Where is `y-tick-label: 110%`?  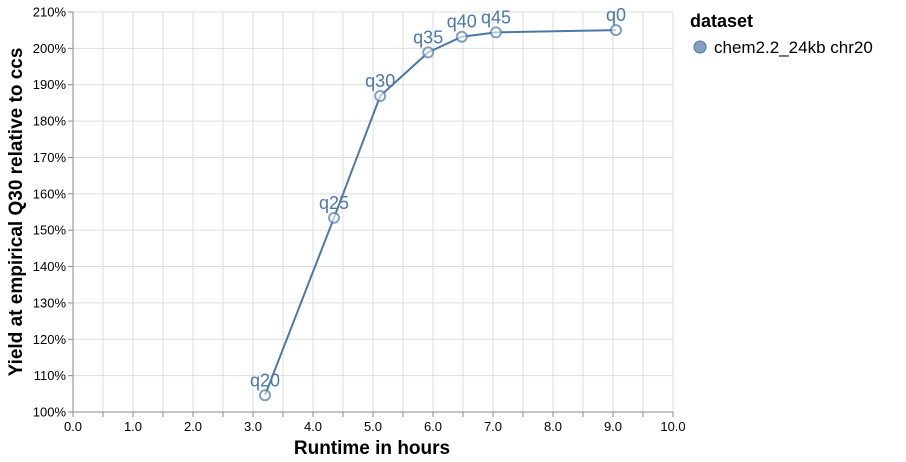 y-tick-label: 110% is located at coordinates (50, 375).